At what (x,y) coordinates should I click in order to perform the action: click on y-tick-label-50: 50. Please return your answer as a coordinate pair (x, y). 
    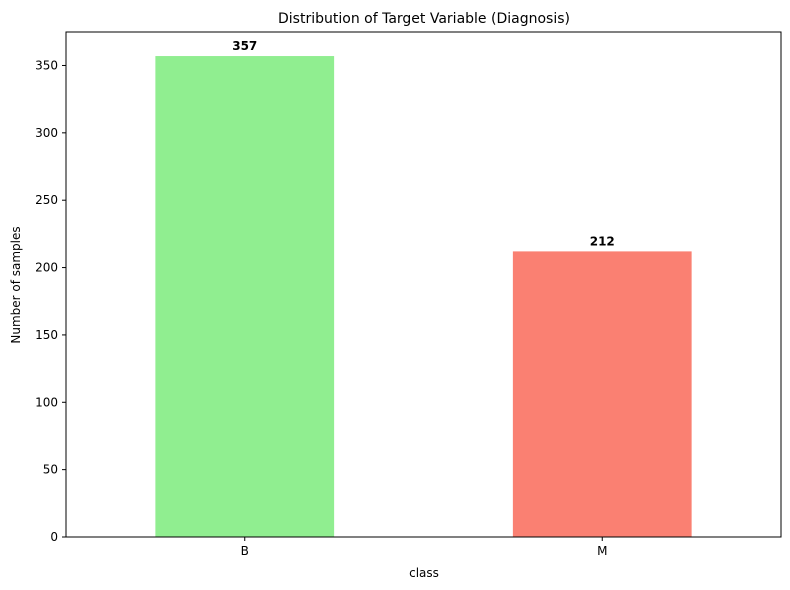
    Looking at the image, I should click on (50, 470).